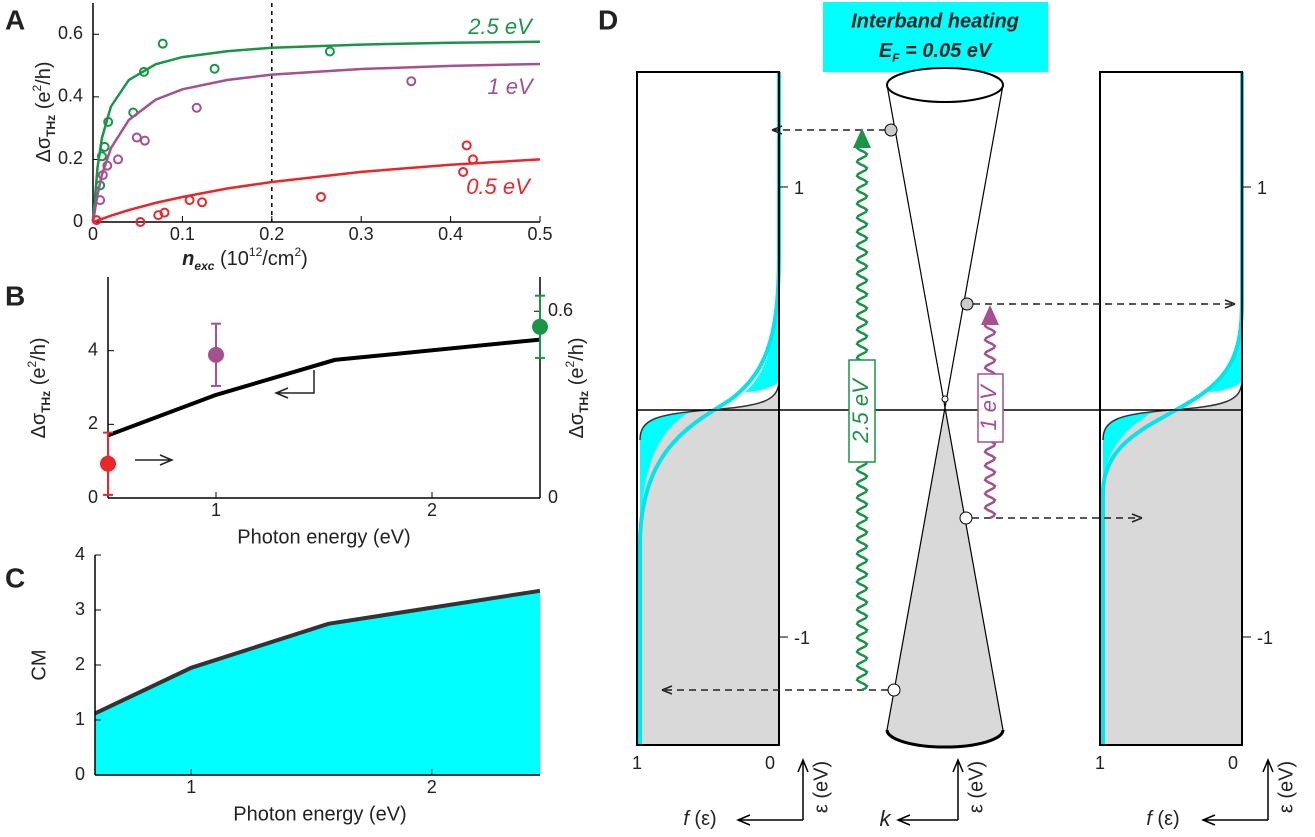 The width and height of the screenshot is (1315, 837). I want to click on panel-letter: C, so click(15, 577).